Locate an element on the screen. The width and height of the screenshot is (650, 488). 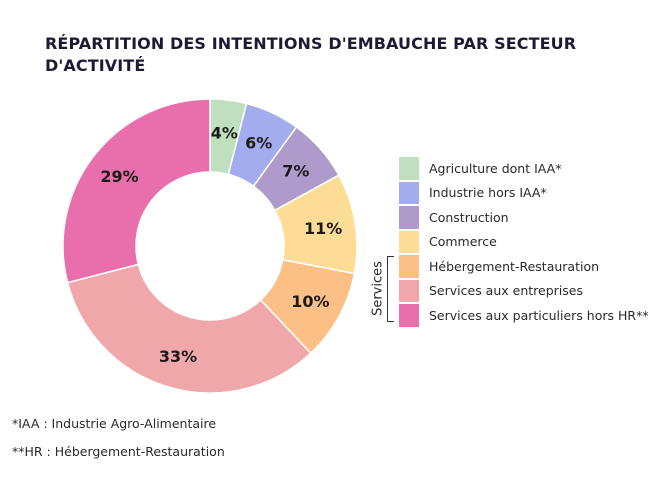
footnote-hr: **HR : Hébergement-Restauration is located at coordinates (118, 451).